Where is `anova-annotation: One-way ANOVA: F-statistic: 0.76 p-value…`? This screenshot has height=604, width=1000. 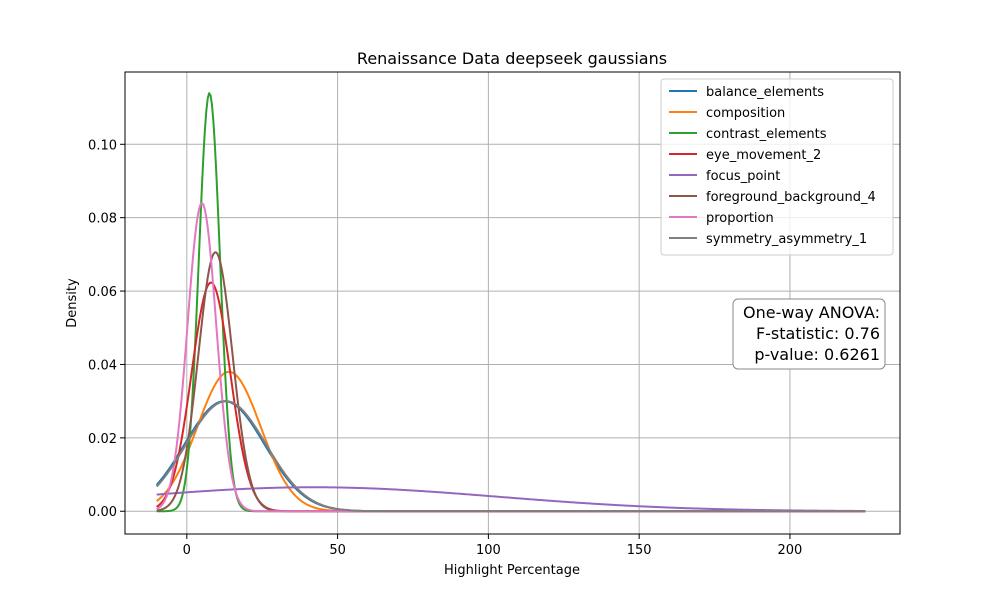
anova-annotation: One-way ANOVA: F-statistic: 0.76 p-value… is located at coordinates (809, 334).